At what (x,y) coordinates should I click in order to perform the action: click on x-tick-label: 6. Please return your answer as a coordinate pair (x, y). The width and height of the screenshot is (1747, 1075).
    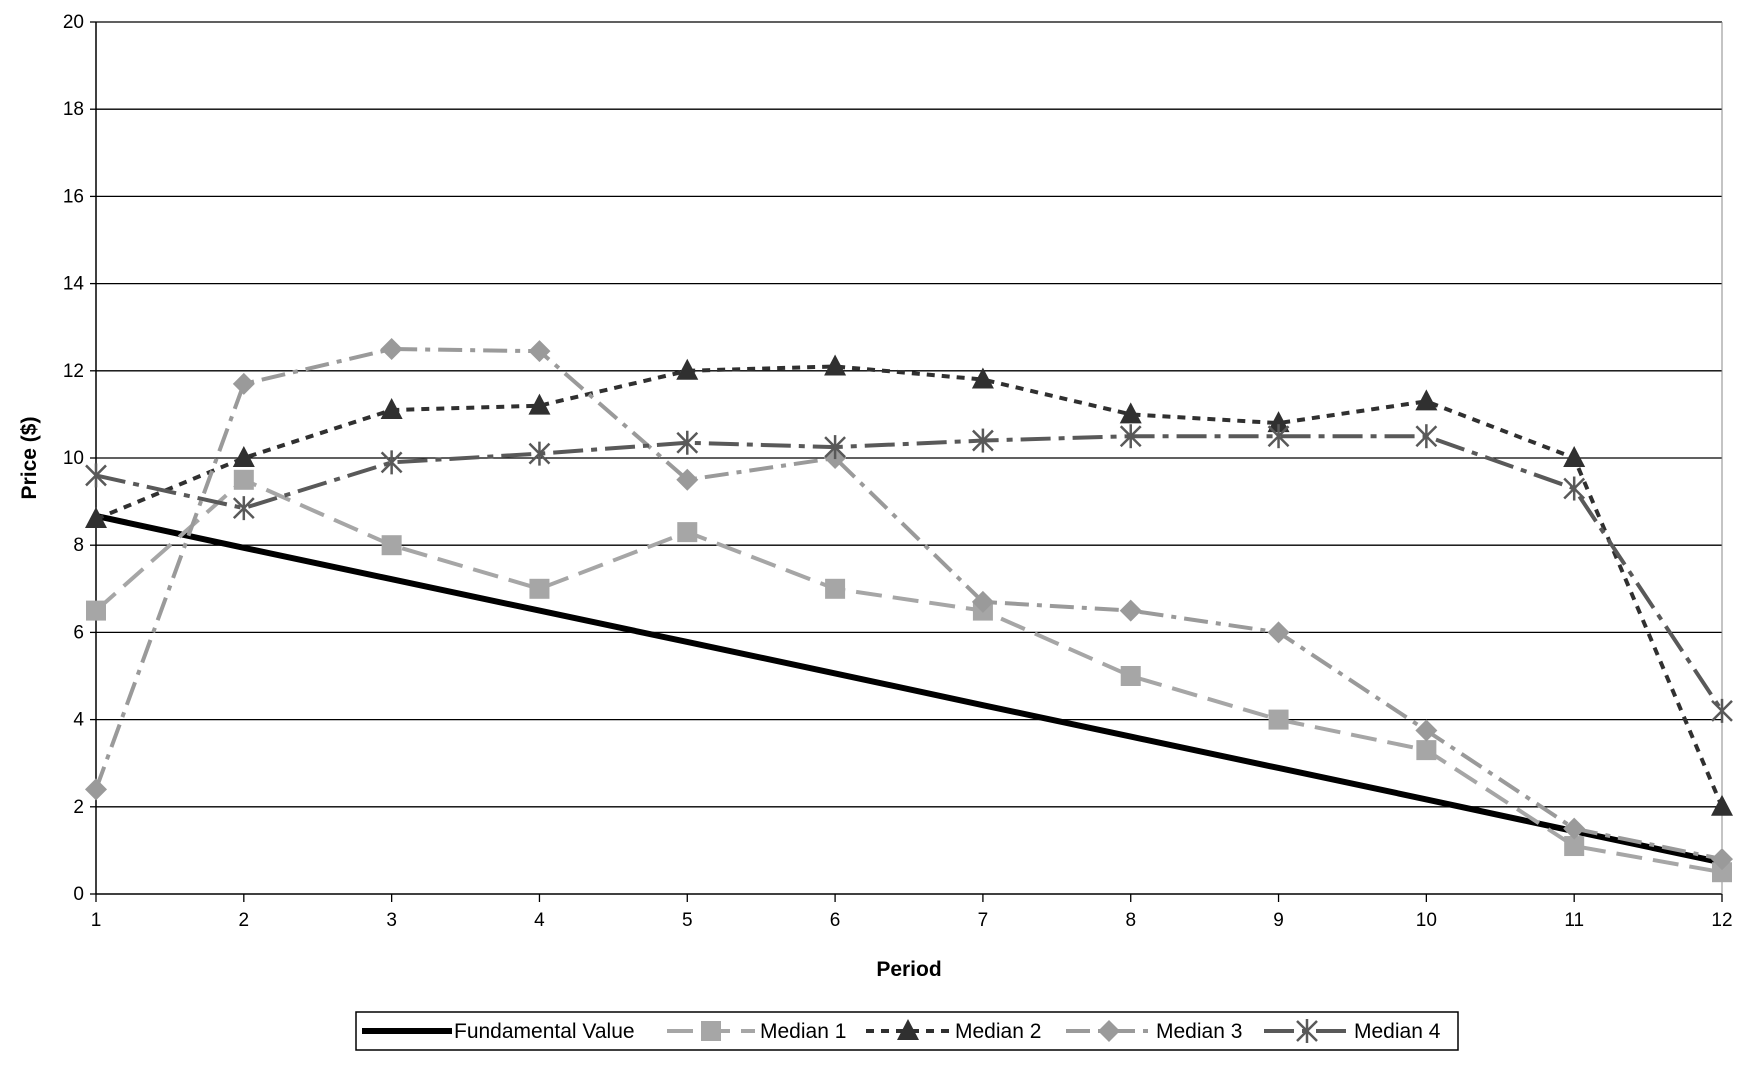
    Looking at the image, I should click on (835, 920).